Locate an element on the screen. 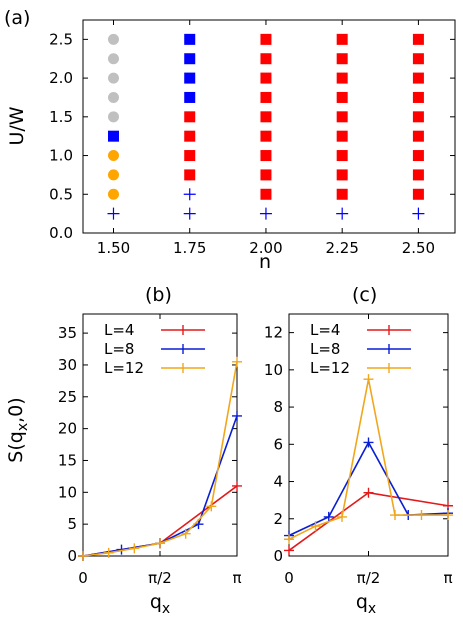  panel-a-xlabel: n is located at coordinates (265, 262).